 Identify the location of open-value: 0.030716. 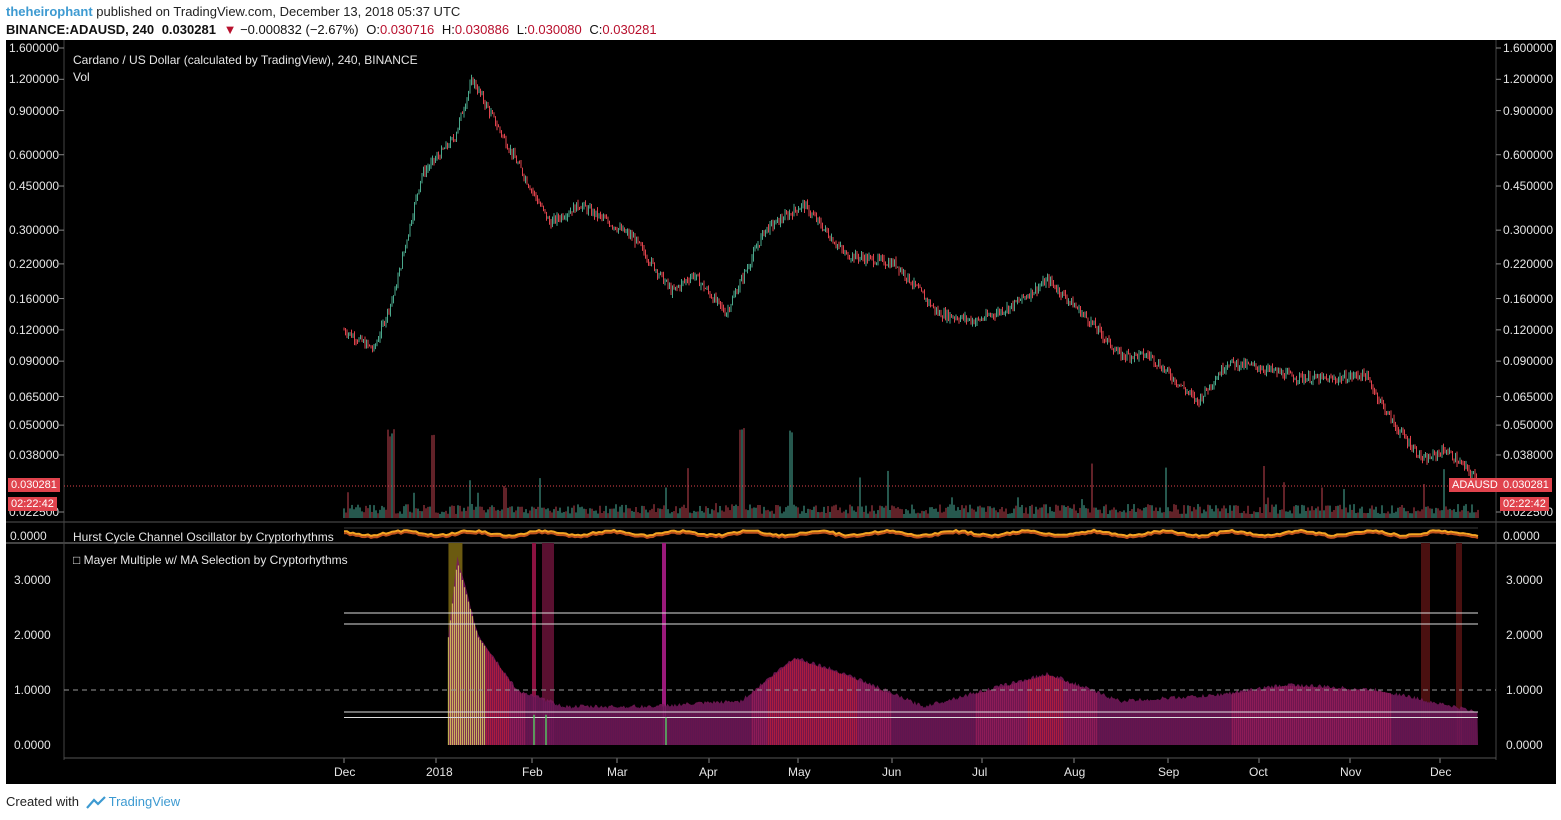
(407, 29).